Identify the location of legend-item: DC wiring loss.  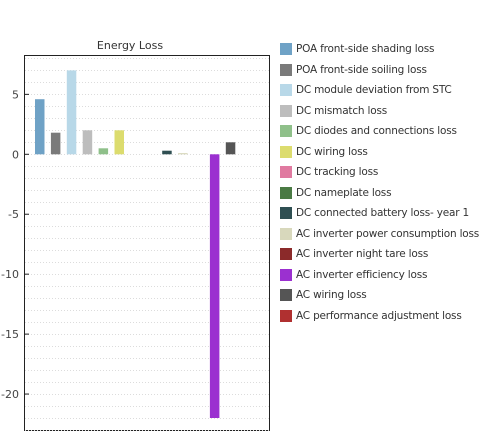
(390, 152).